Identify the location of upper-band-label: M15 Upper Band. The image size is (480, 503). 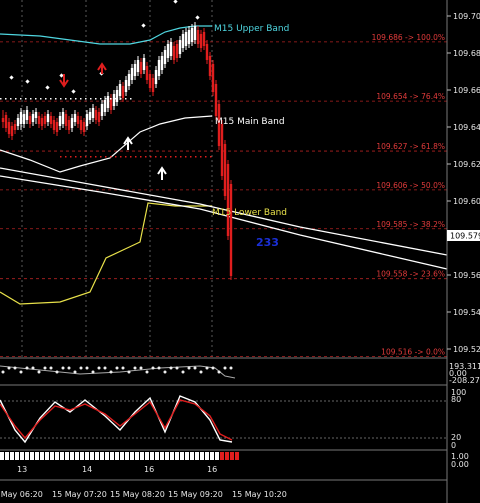
(251, 29).